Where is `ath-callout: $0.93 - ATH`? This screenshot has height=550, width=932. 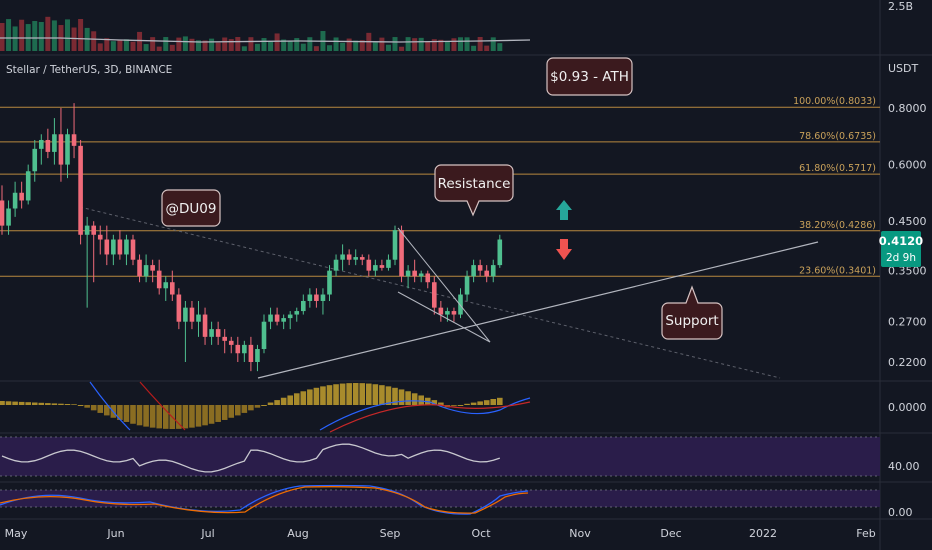
ath-callout: $0.93 - ATH is located at coordinates (589, 76).